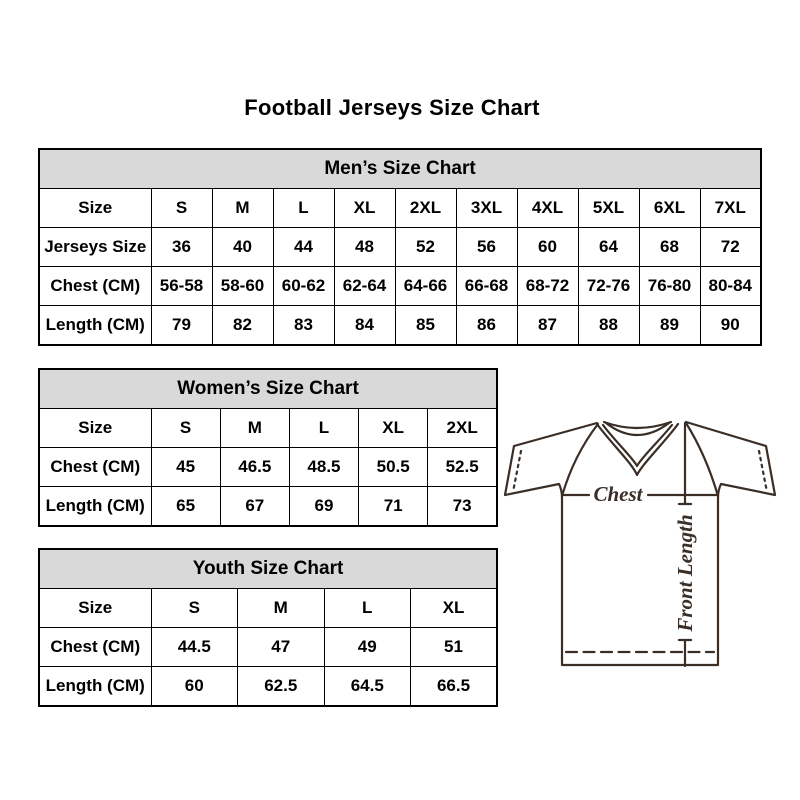 The height and width of the screenshot is (800, 800). Describe the element at coordinates (393, 506) in the screenshot. I see `data-cell: 71` at that location.